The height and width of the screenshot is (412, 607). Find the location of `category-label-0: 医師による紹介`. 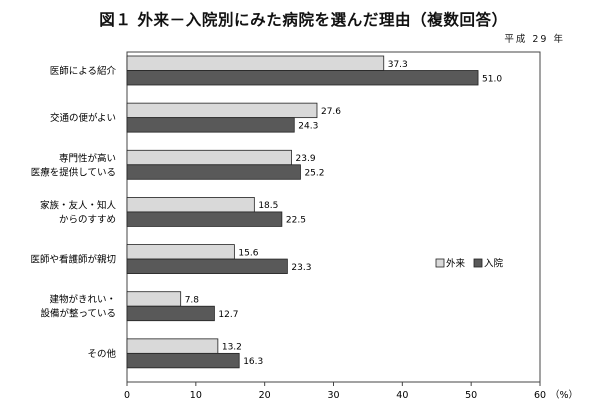

category-label-0: 医師による紹介 is located at coordinates (83, 71).